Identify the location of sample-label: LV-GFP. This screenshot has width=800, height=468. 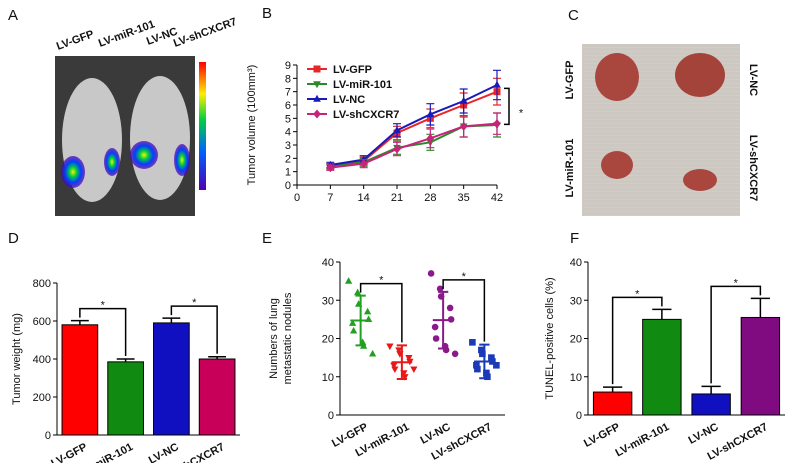
(570, 80).